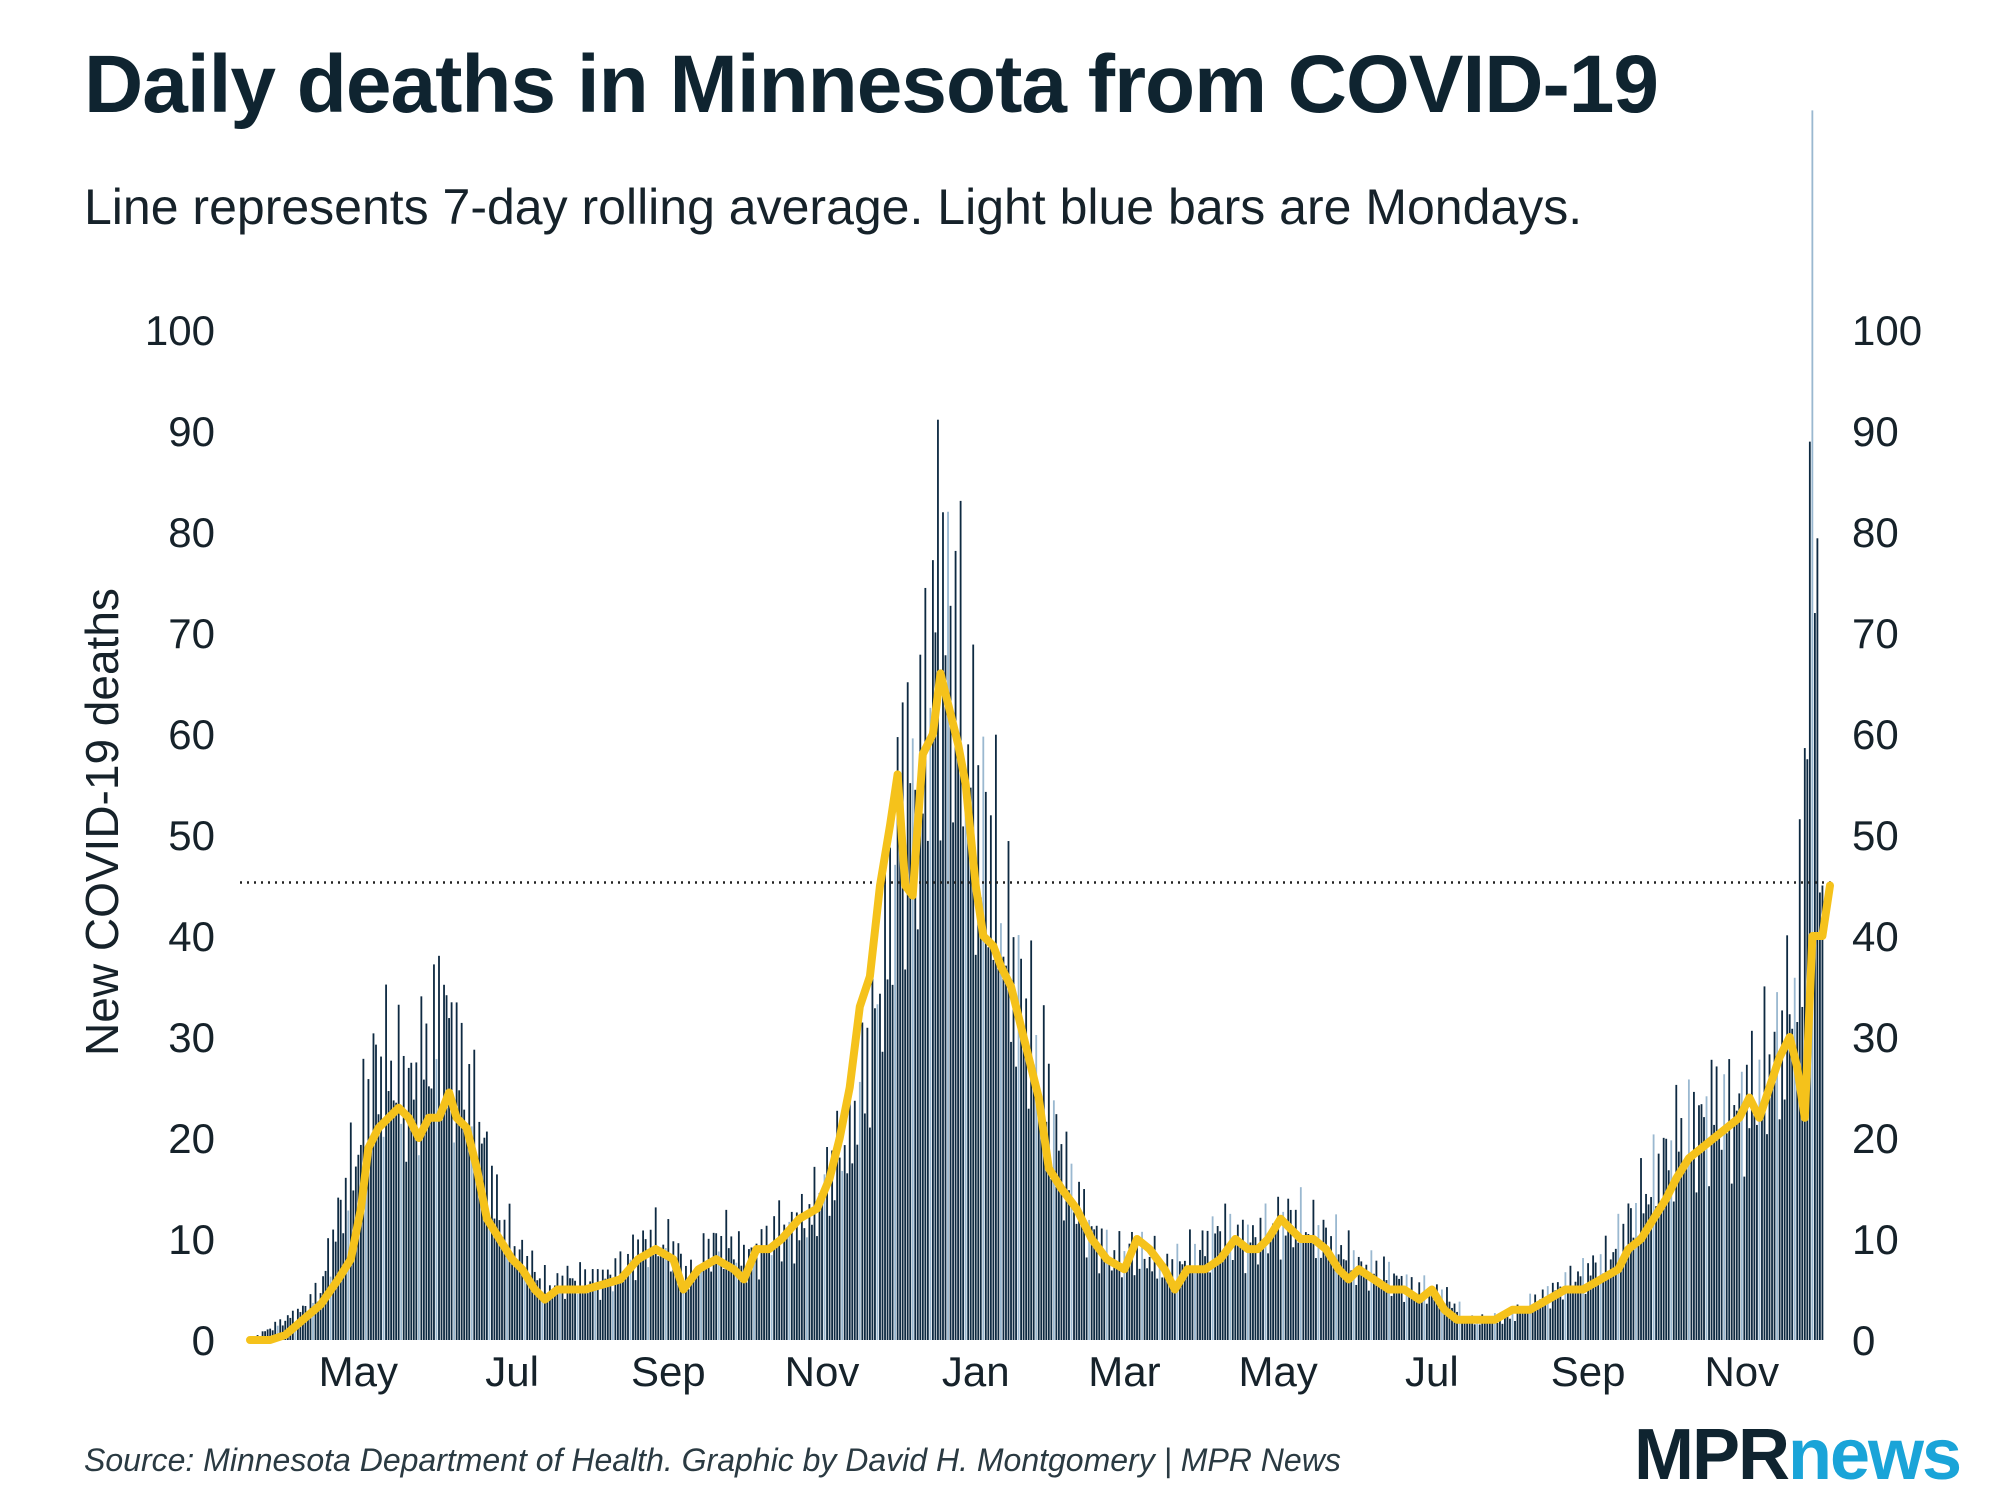 This screenshot has width=2000, height=1500. What do you see at coordinates (1875, 532) in the screenshot?
I see `y-tick-label-right: 80` at bounding box center [1875, 532].